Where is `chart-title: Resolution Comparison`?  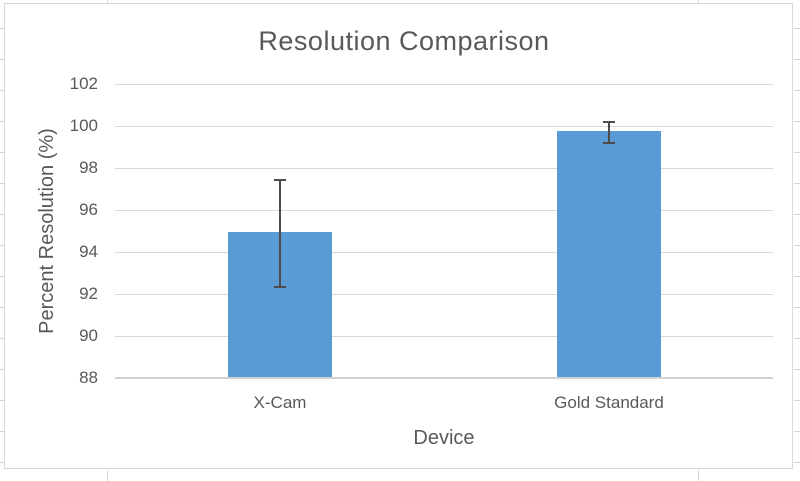 chart-title: Resolution Comparison is located at coordinates (404, 41).